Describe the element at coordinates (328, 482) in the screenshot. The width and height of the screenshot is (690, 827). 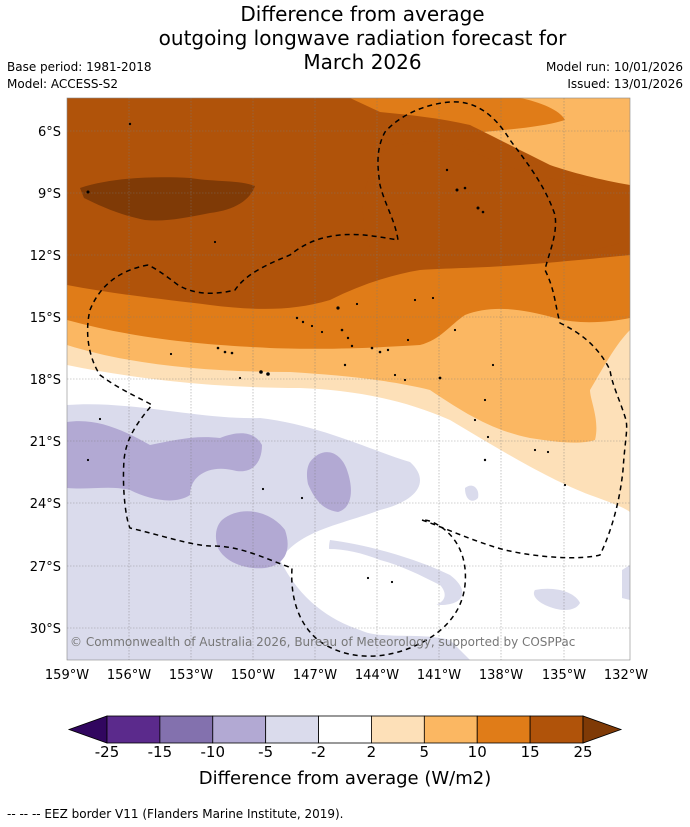
I see `field-mid-purple-c` at that location.